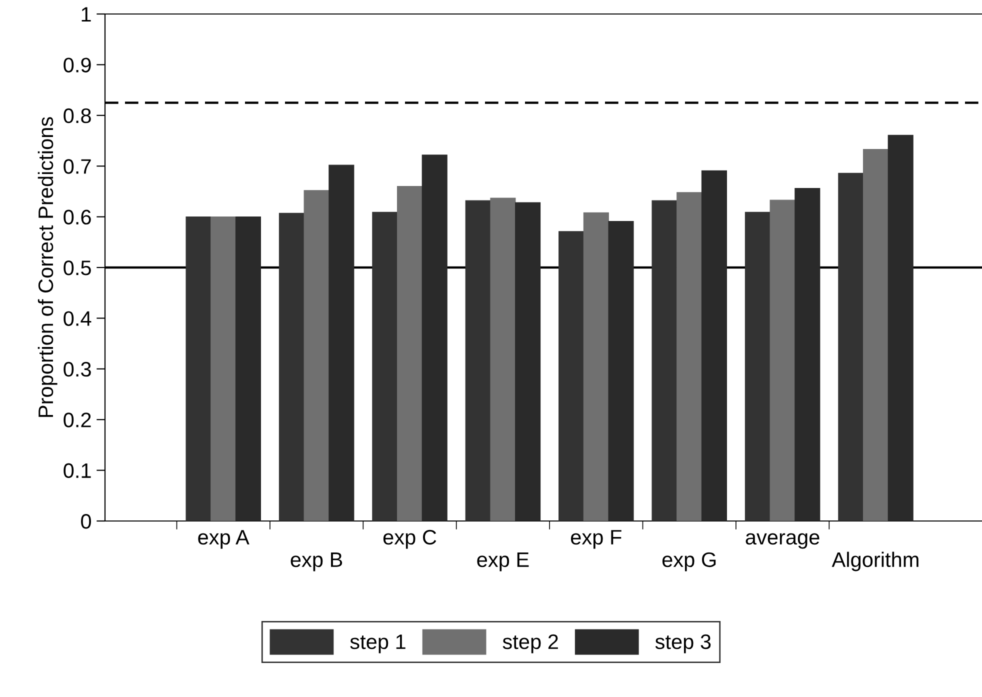 The height and width of the screenshot is (697, 982). Describe the element at coordinates (503, 562) in the screenshot. I see `x-tick-label: exp E` at that location.